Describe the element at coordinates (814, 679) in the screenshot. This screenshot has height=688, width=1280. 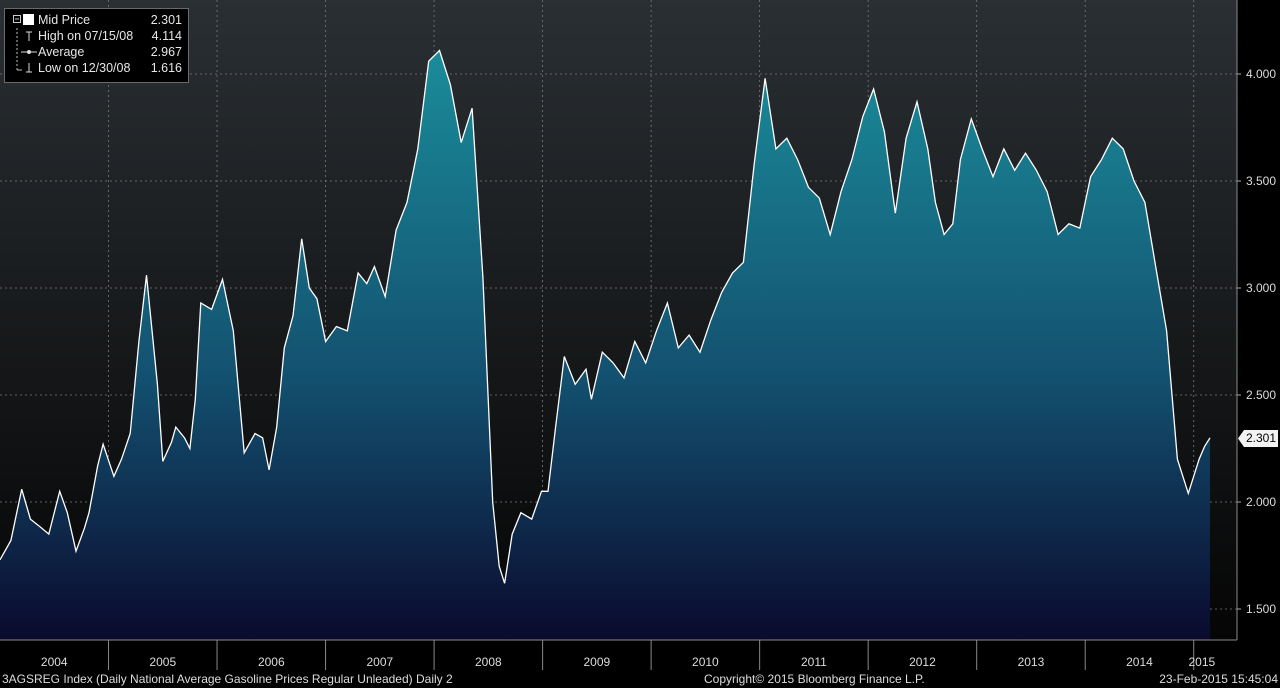
I see `copyright-text: Copyright© 2015 Bloomberg Finance L.P.` at that location.